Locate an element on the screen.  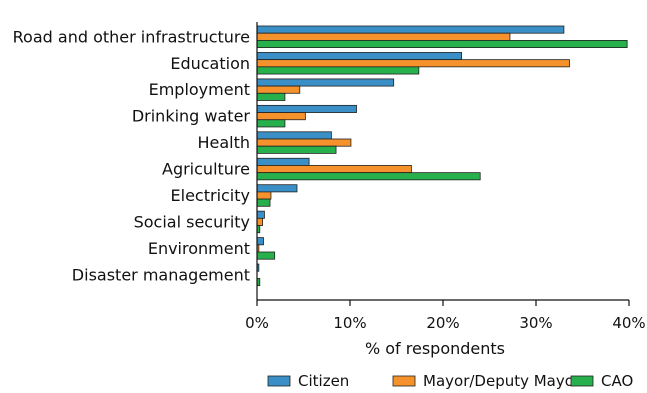
x-tick-label-4: 40% is located at coordinates (628, 323).